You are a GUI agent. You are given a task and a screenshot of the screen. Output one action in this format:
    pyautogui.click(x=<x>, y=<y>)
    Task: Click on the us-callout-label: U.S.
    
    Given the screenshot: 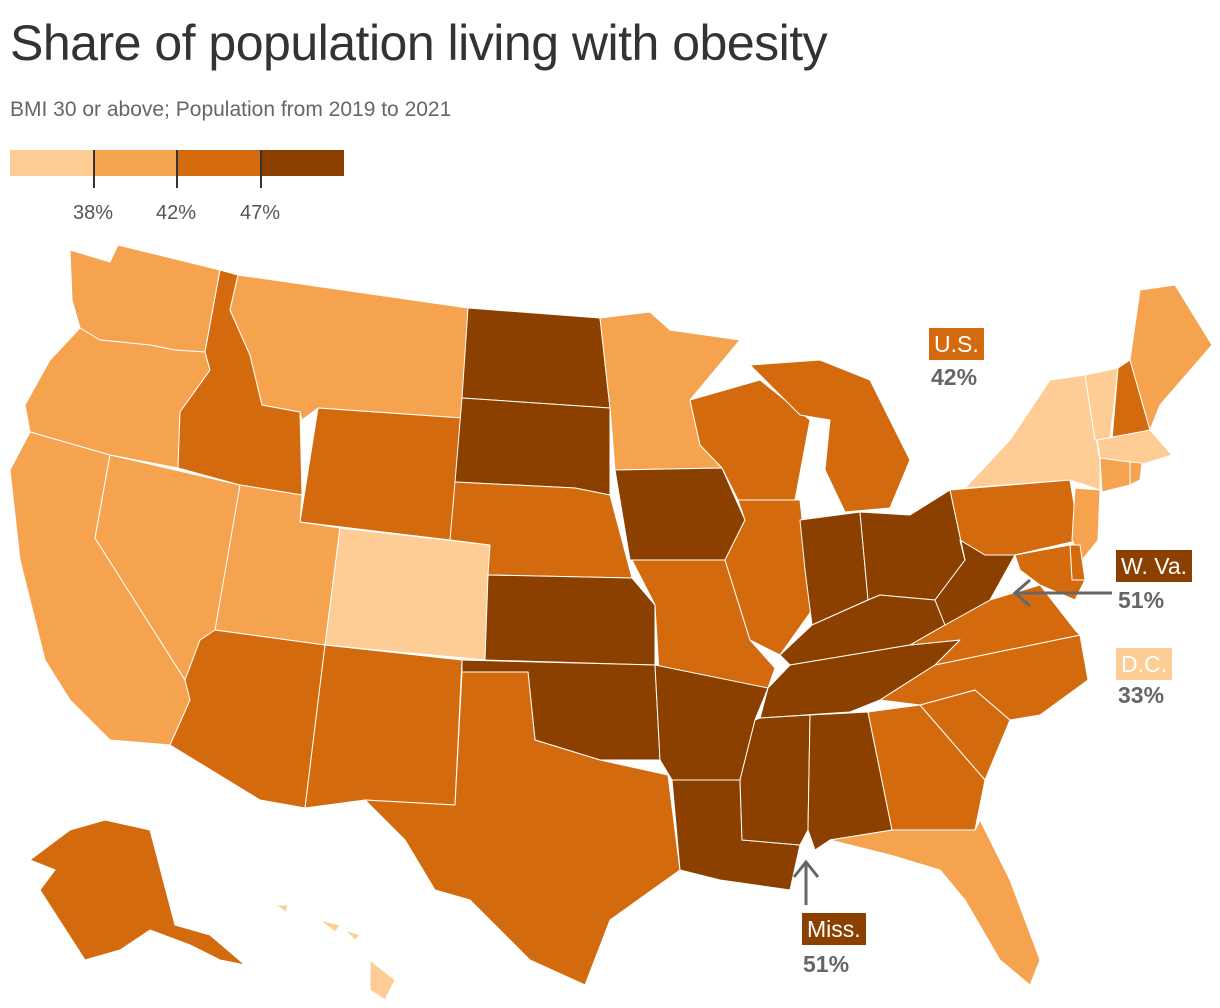 What is the action you would take?
    pyautogui.click(x=956, y=344)
    